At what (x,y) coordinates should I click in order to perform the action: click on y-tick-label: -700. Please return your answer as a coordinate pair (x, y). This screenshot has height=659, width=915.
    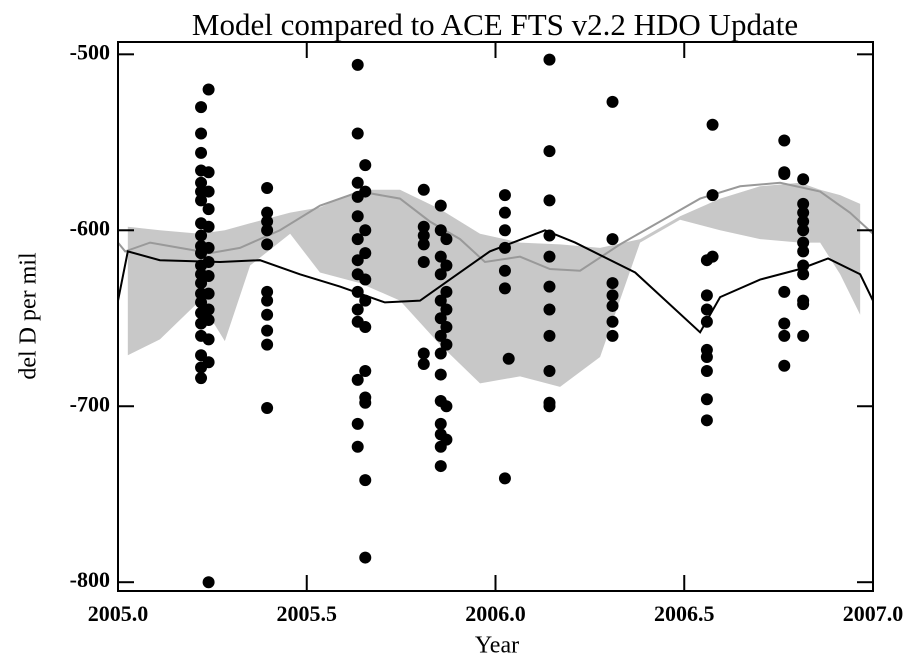
    Looking at the image, I should click on (90, 403).